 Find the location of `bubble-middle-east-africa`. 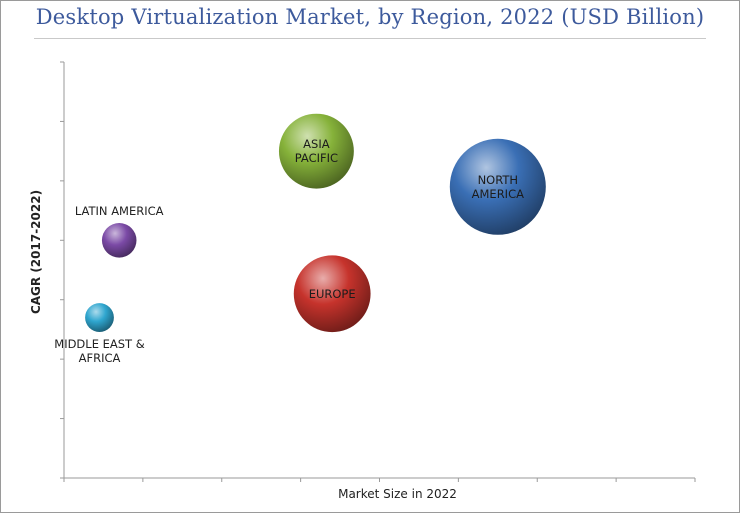

bubble-middle-east-africa is located at coordinates (99, 317).